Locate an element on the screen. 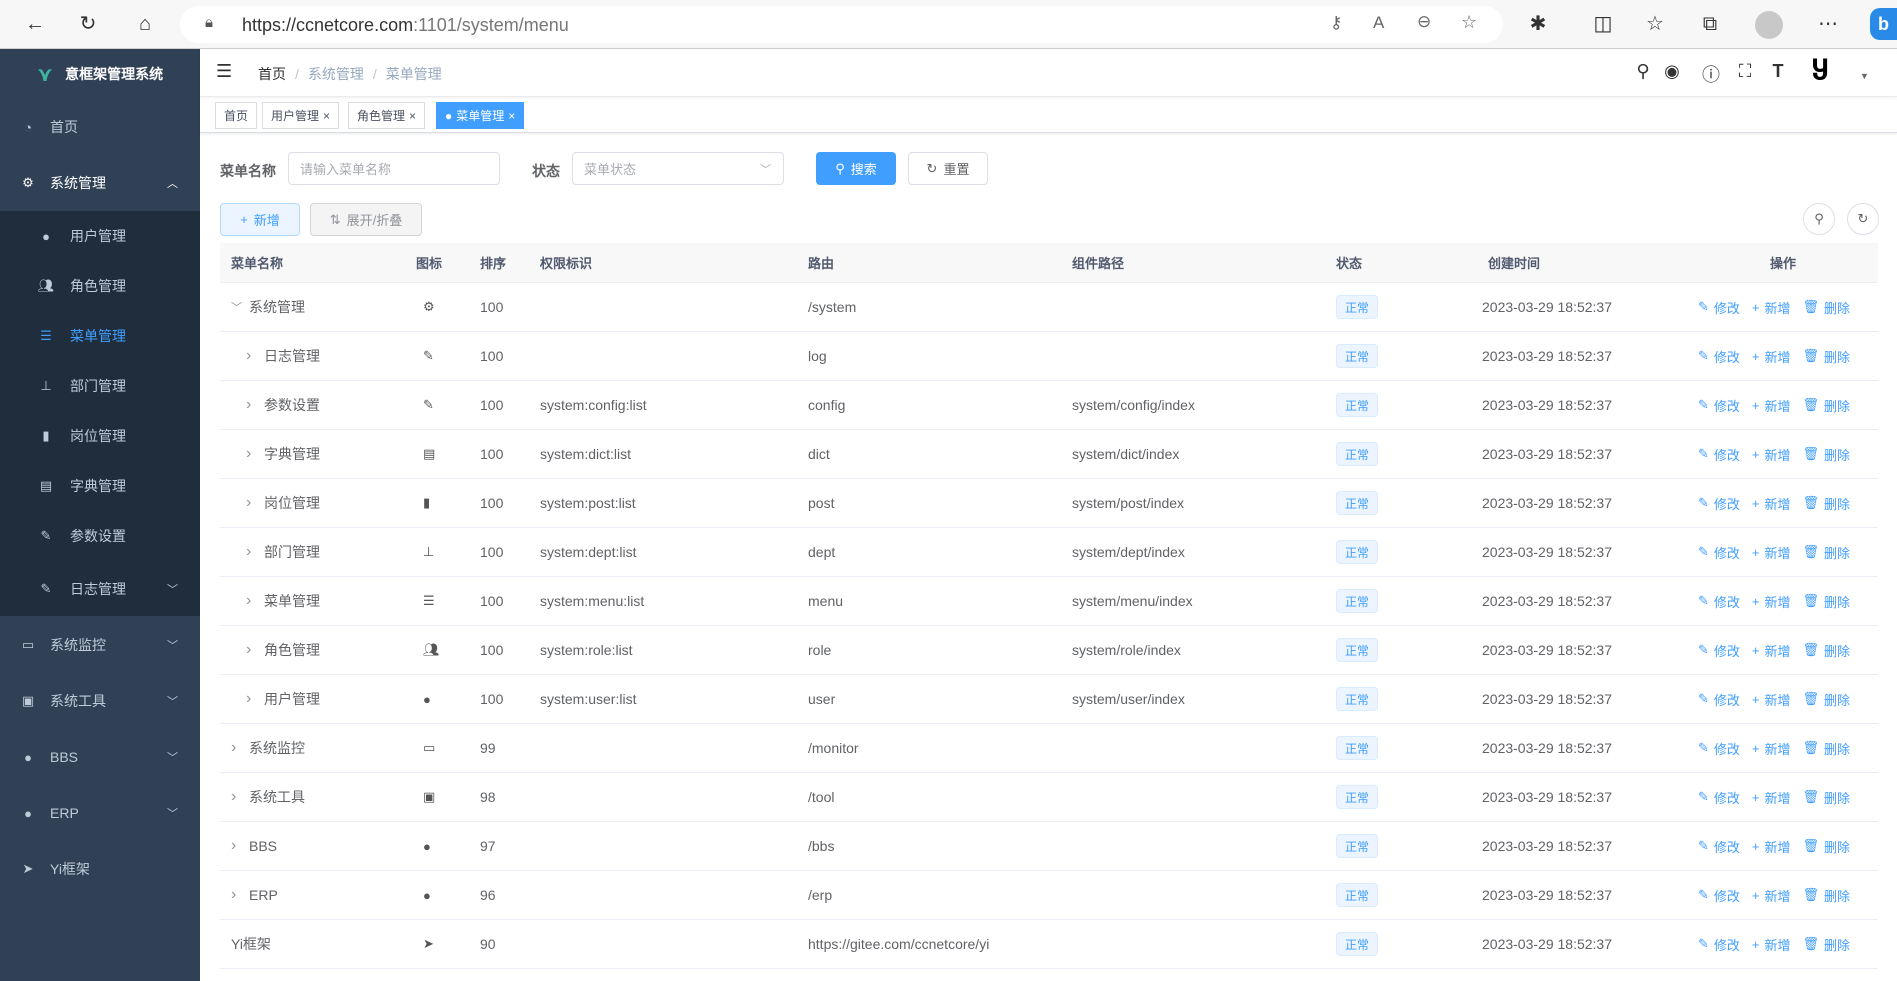 Image resolution: width=1897 pixels, height=981 pixels. tag-menus: ● 菜单管理 × is located at coordinates (480, 115).